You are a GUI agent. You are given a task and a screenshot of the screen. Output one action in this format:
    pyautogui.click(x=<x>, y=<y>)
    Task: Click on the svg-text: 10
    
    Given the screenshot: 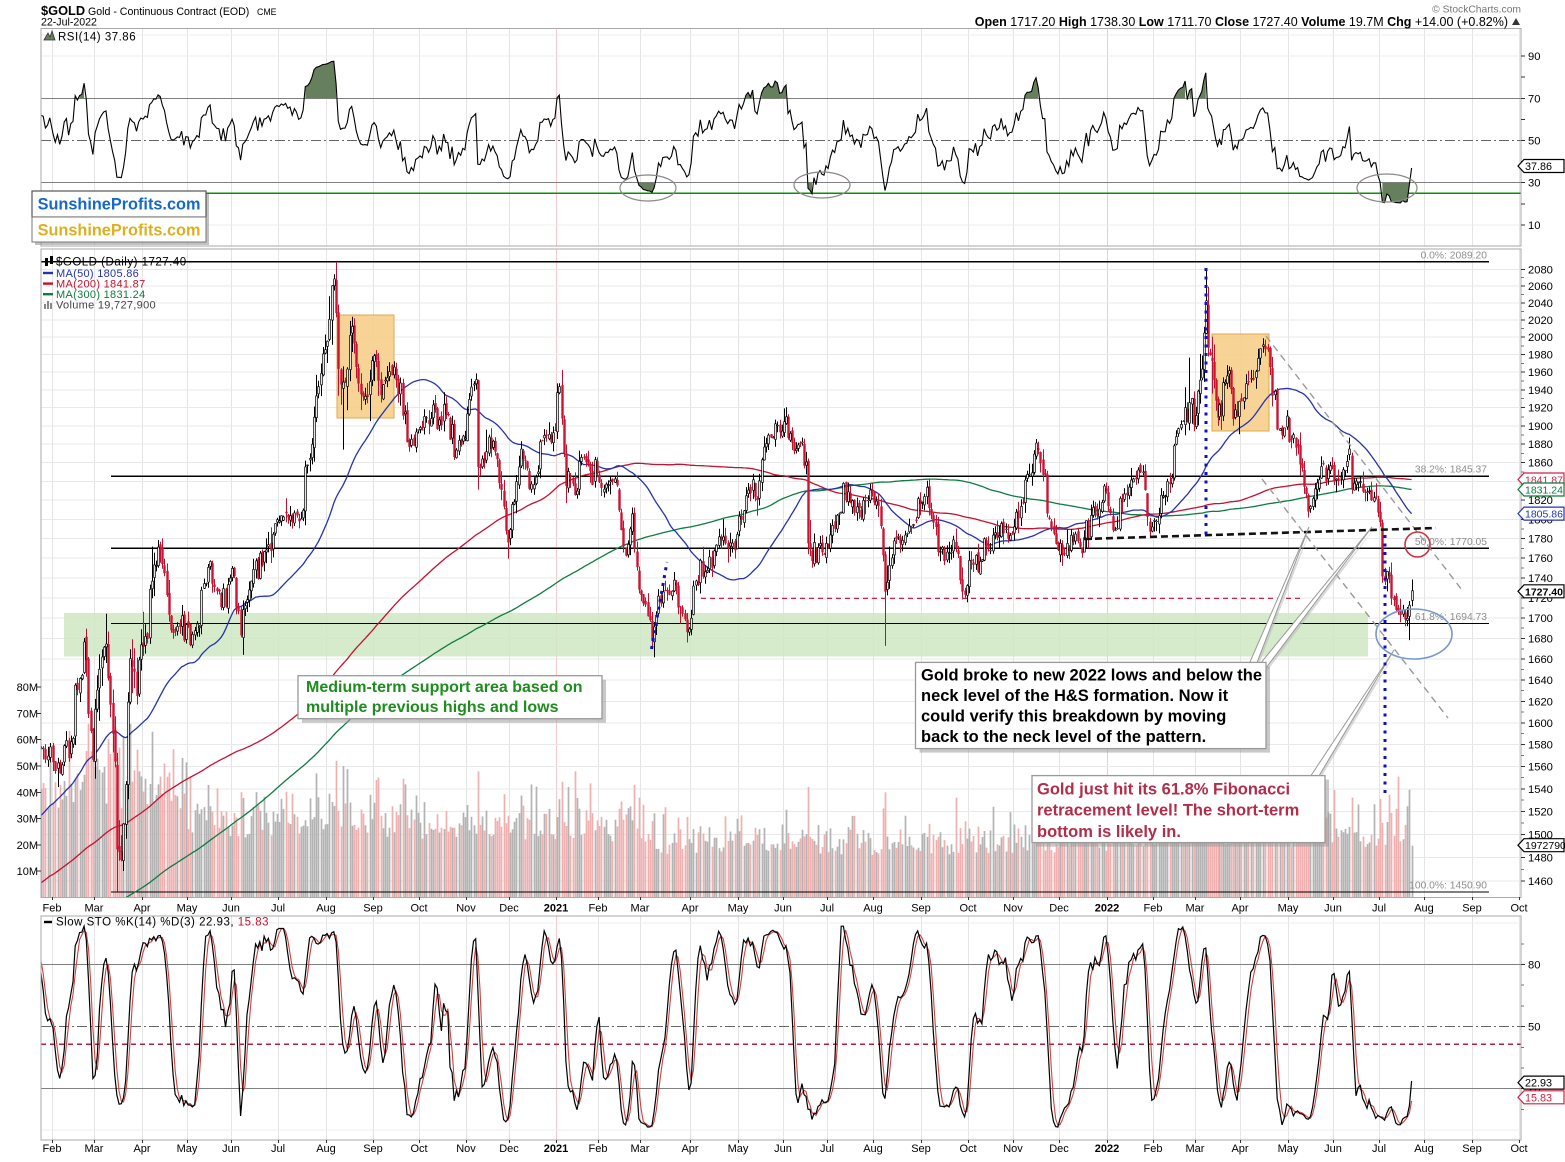 What is the action you would take?
    pyautogui.click(x=1534, y=226)
    